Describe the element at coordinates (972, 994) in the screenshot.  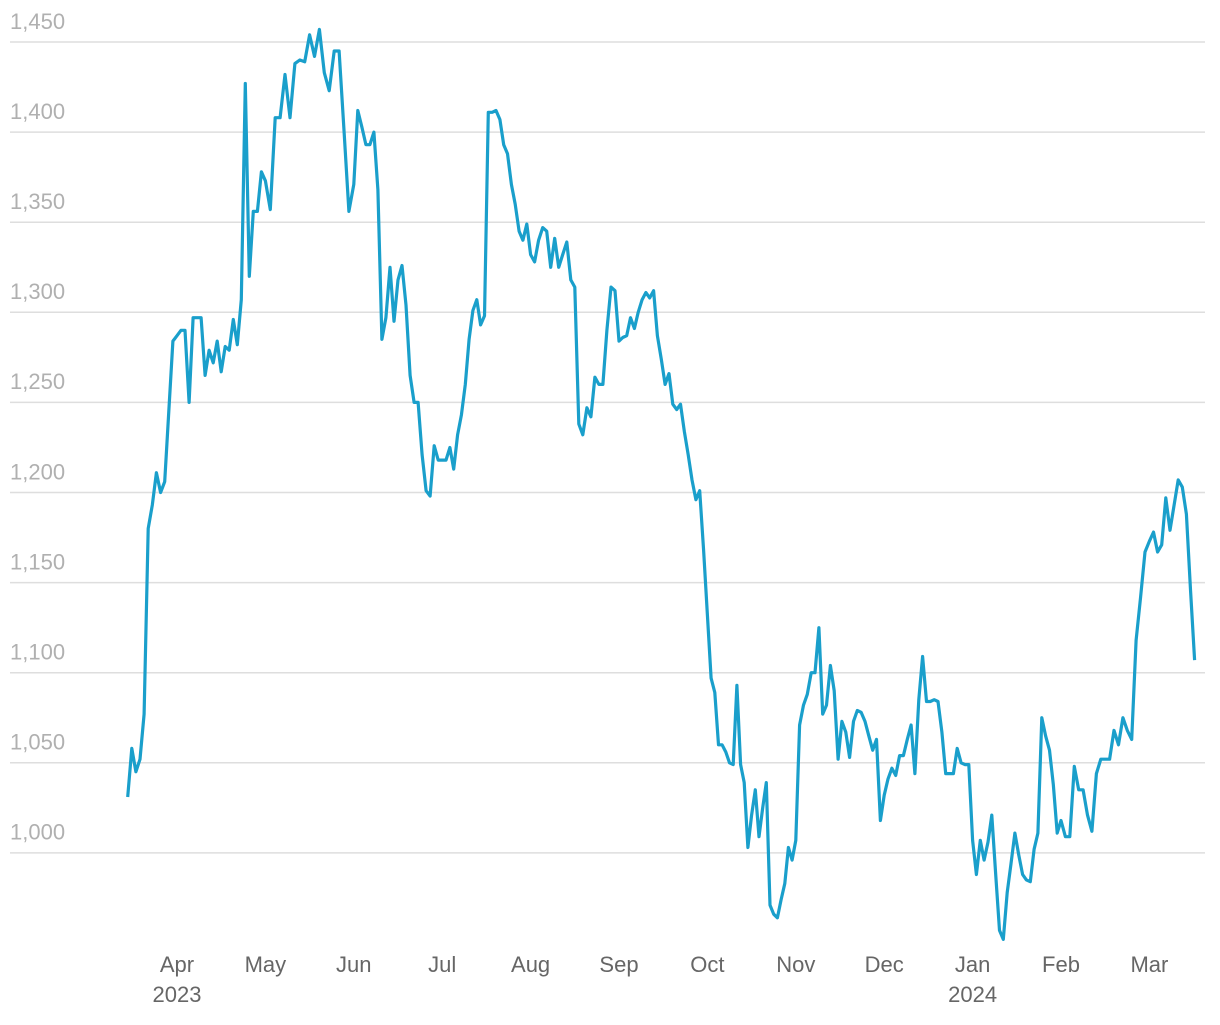
I see `x-year-label: 2024` at that location.